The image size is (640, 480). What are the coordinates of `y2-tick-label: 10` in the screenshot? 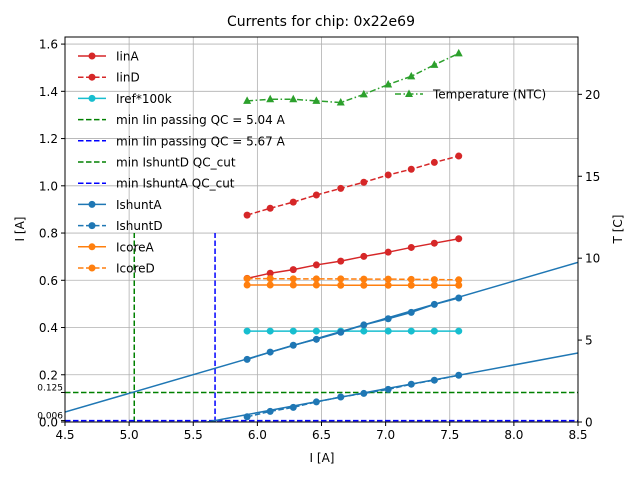 It's located at (592, 259).